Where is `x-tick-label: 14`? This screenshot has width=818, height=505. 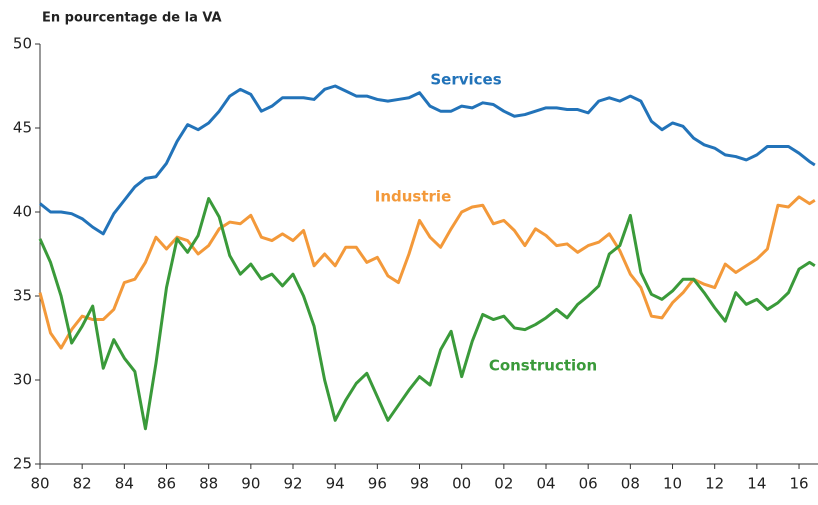 x-tick-label: 14 is located at coordinates (756, 484).